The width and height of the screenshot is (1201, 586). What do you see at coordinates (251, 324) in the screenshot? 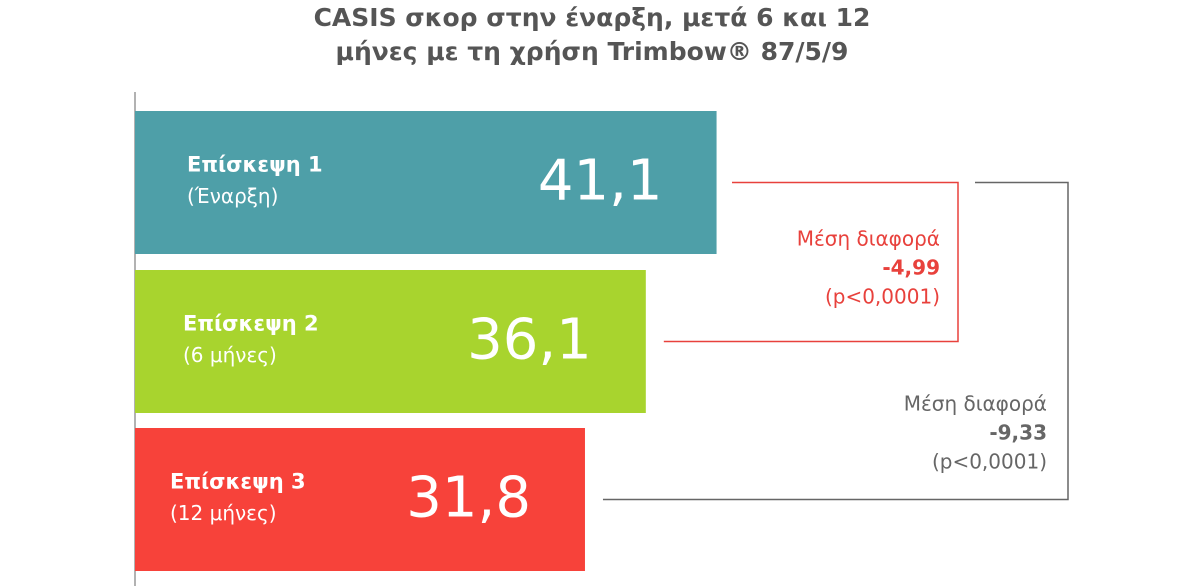
I see `category-label: Επίσκεψη 2` at bounding box center [251, 324].